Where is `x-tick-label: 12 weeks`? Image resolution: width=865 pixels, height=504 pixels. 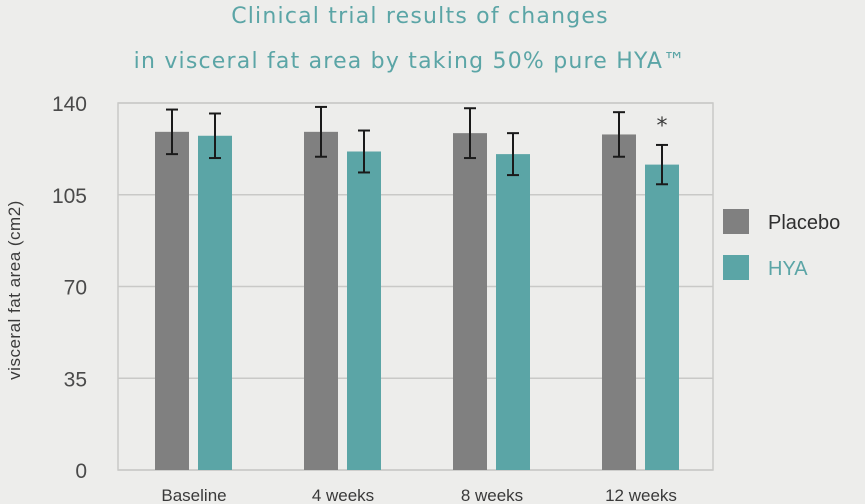
x-tick-label: 12 weeks is located at coordinates (641, 495).